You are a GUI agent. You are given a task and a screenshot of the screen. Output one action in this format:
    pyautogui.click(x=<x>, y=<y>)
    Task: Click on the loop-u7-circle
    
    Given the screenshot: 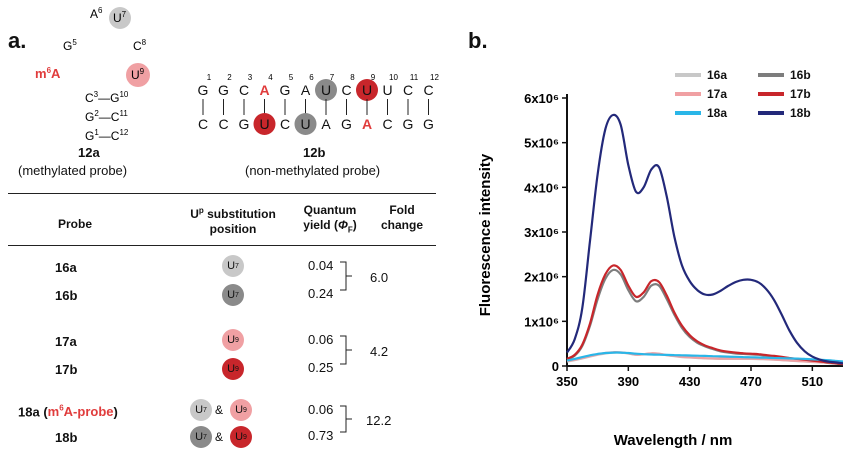 What is the action you would take?
    pyautogui.click(x=120, y=18)
    